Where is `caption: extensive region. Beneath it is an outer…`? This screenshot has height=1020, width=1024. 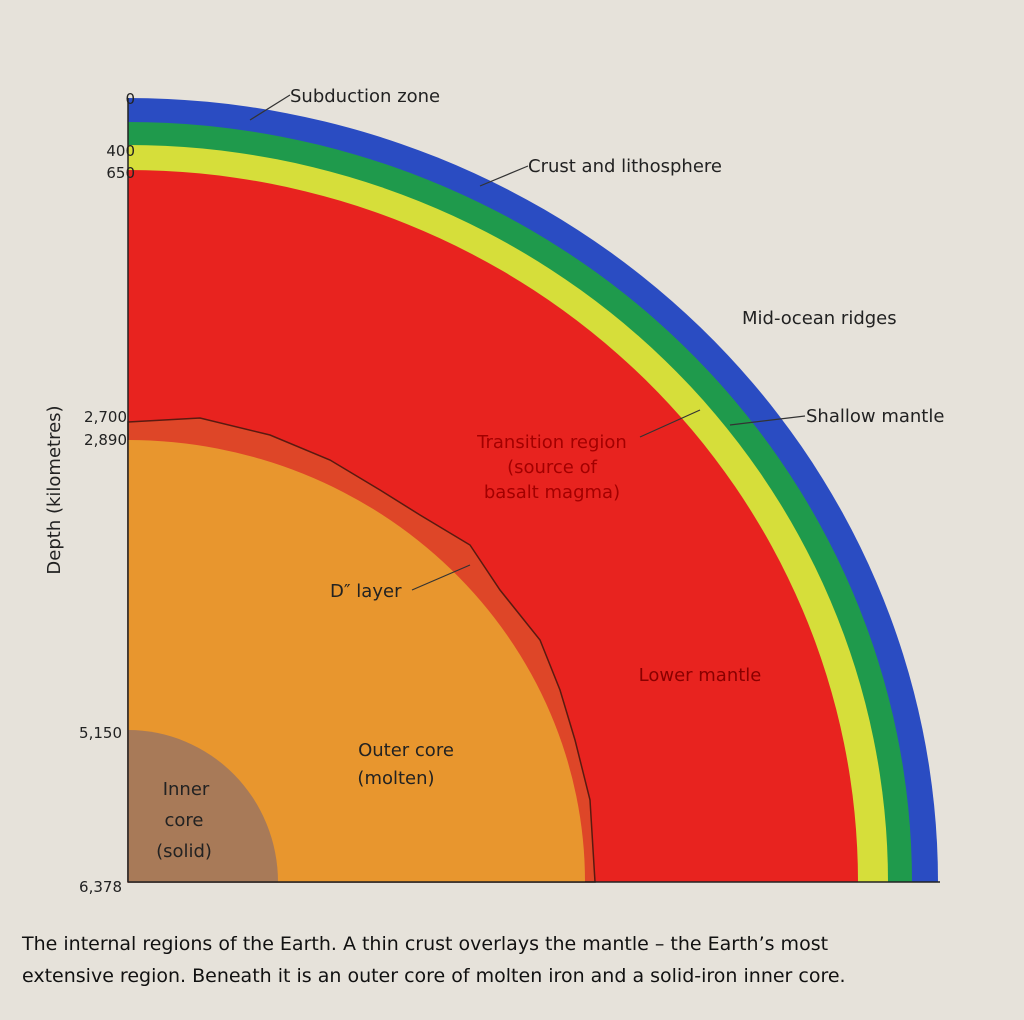 caption: extensive region. Beneath it is an outer… is located at coordinates (434, 976).